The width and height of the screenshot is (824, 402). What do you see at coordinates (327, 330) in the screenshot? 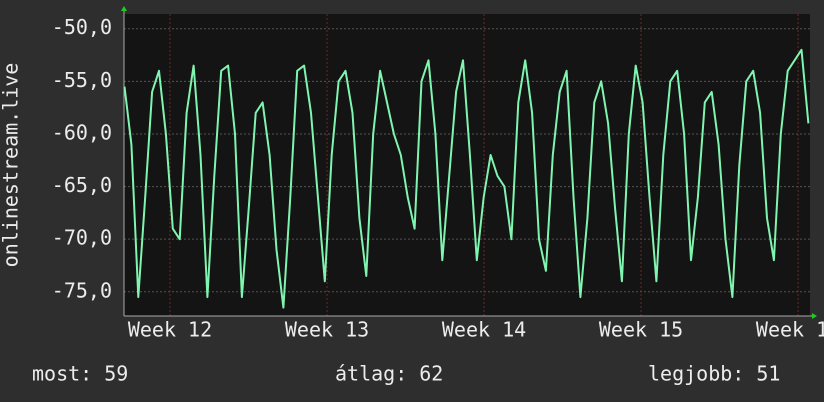
I see `x-tick-label: Week 13` at bounding box center [327, 330].